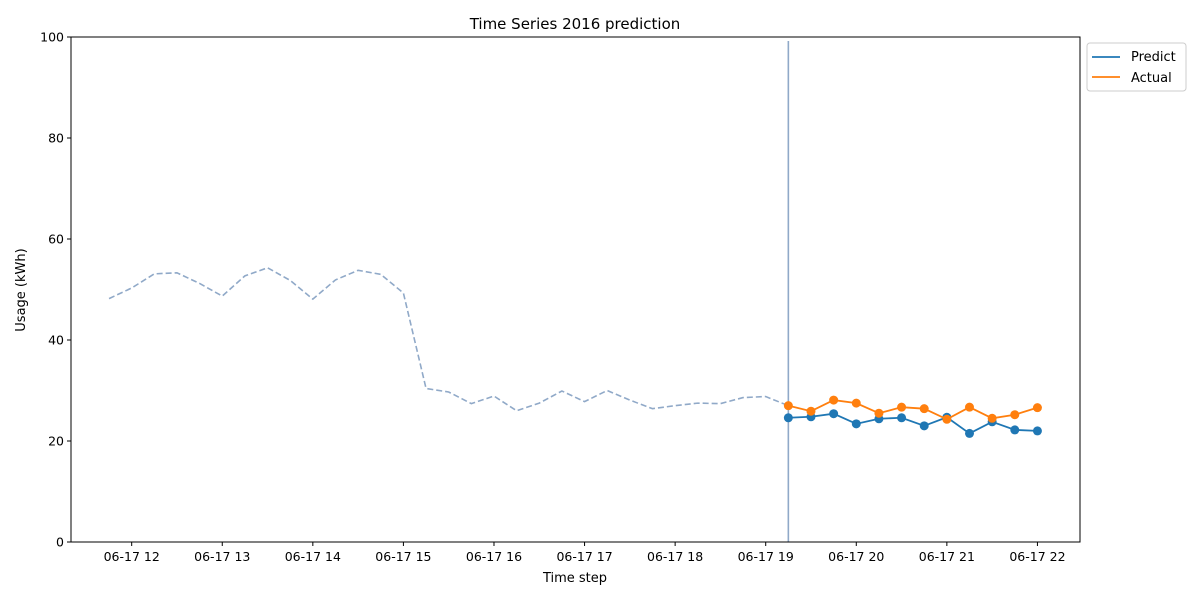 This screenshot has height=600, width=1200. Describe the element at coordinates (56, 138) in the screenshot. I see `y-tick-label: 80` at that location.